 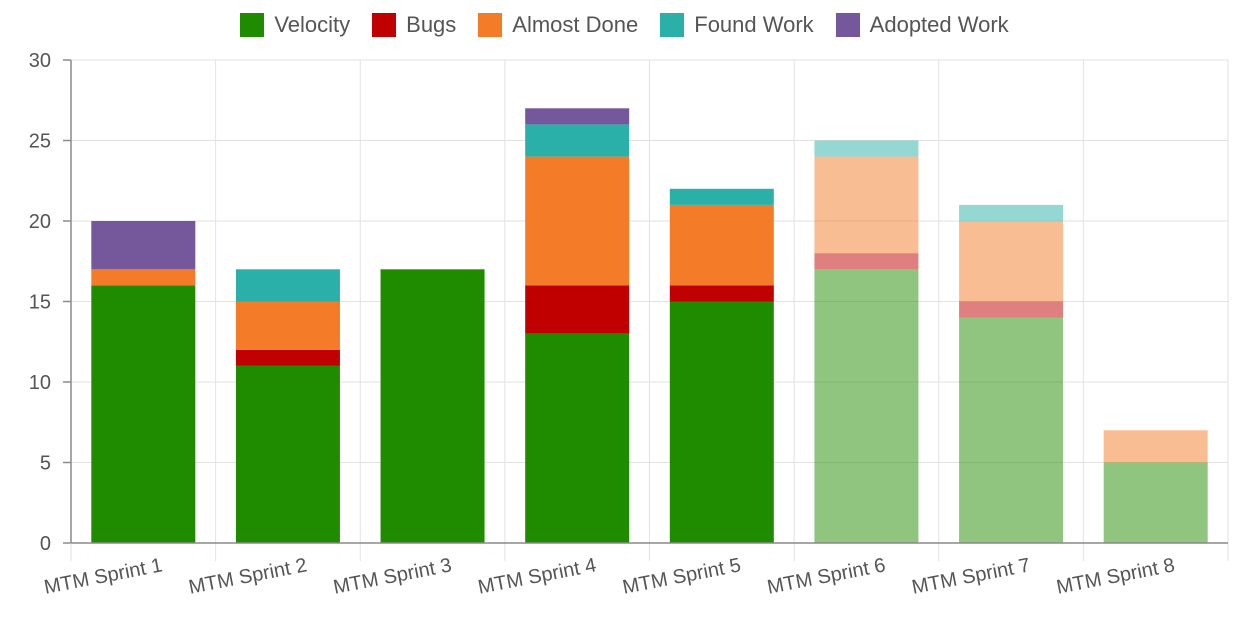 What do you see at coordinates (826, 576) in the screenshot?
I see `x-tick-label-mtm-sprint-6: MTM Sprint 6` at bounding box center [826, 576].